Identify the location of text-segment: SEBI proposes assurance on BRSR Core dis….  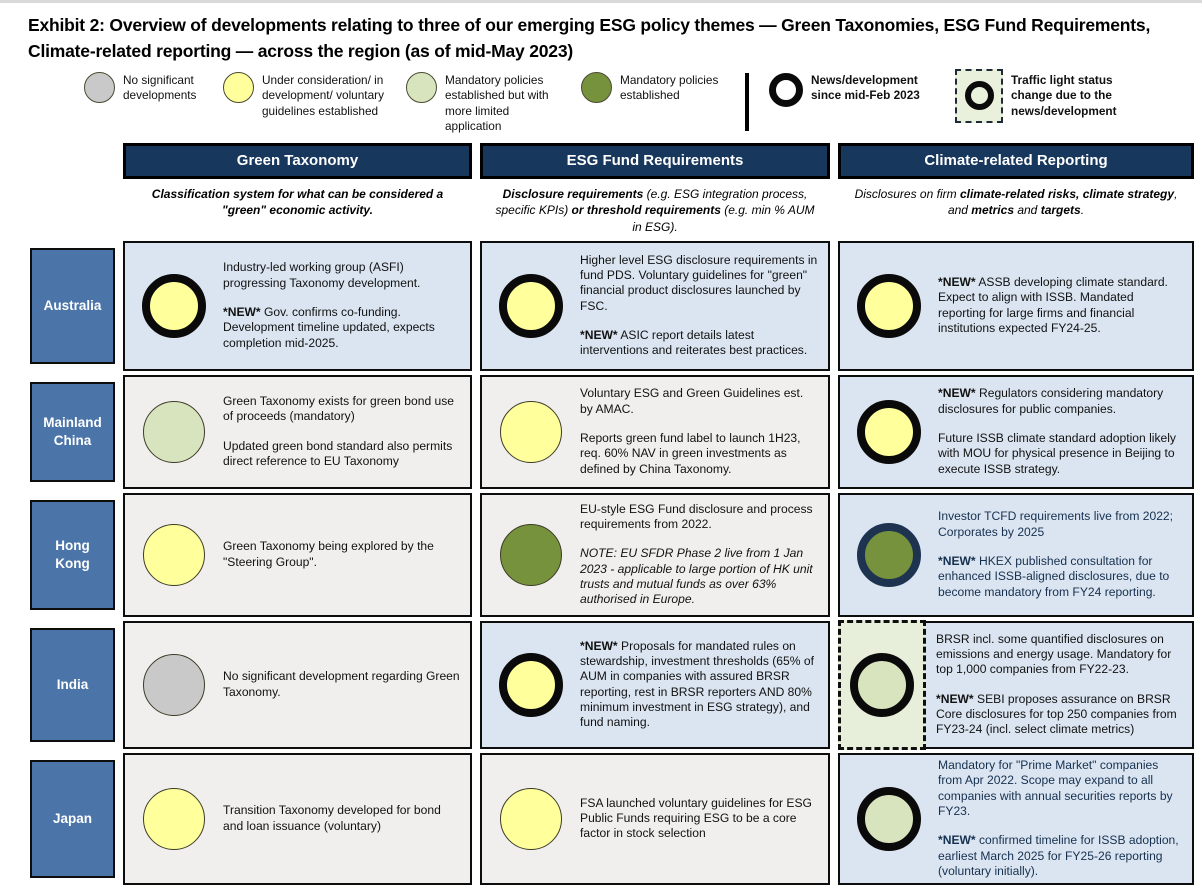
(1056, 714).